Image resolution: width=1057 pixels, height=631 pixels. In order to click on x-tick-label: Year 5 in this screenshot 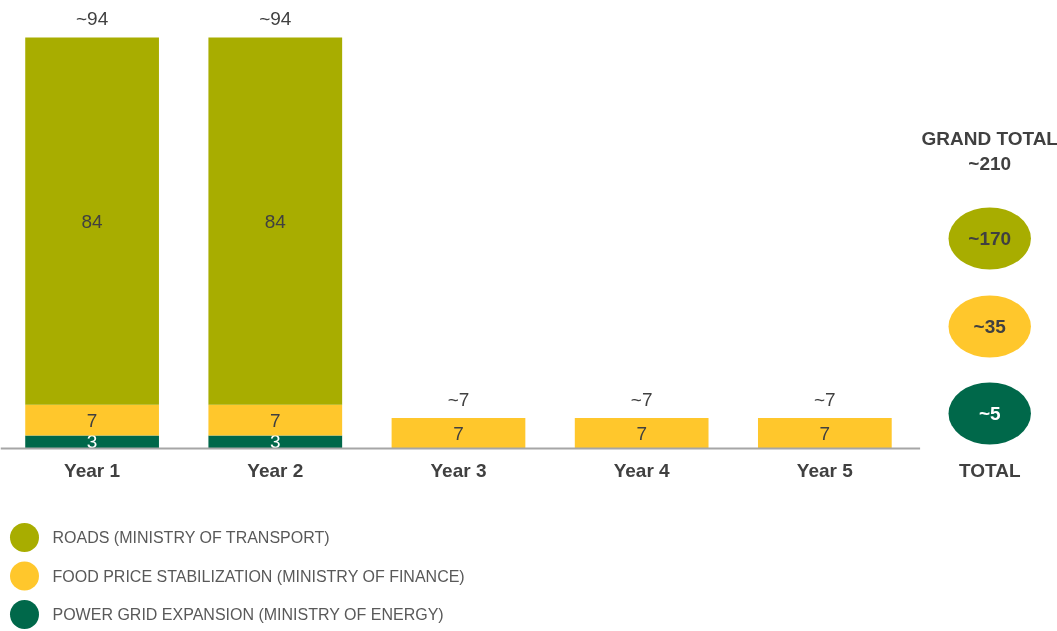, I will do `click(825, 470)`.